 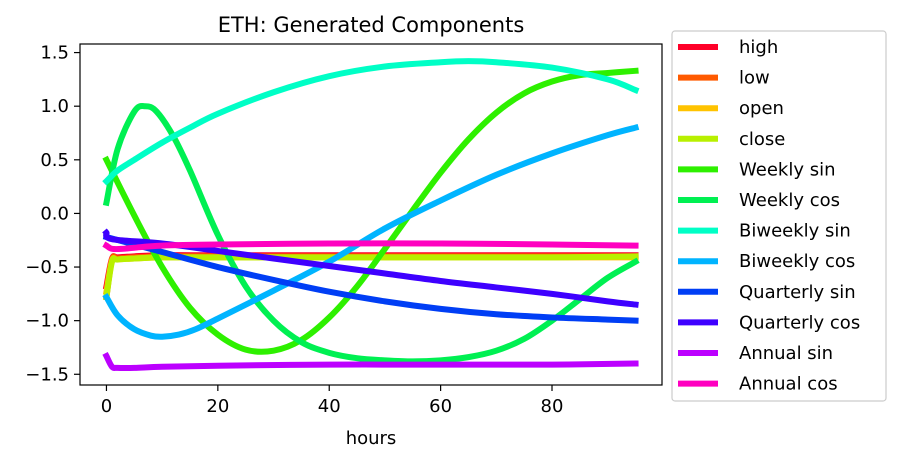 I want to click on legend-item-high: high, so click(x=728, y=47).